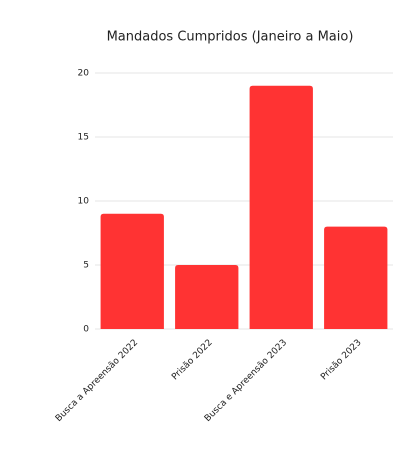 The image size is (402, 475). Describe the element at coordinates (341, 360) in the screenshot. I see `x-tick-label: Prisão 2023` at that location.